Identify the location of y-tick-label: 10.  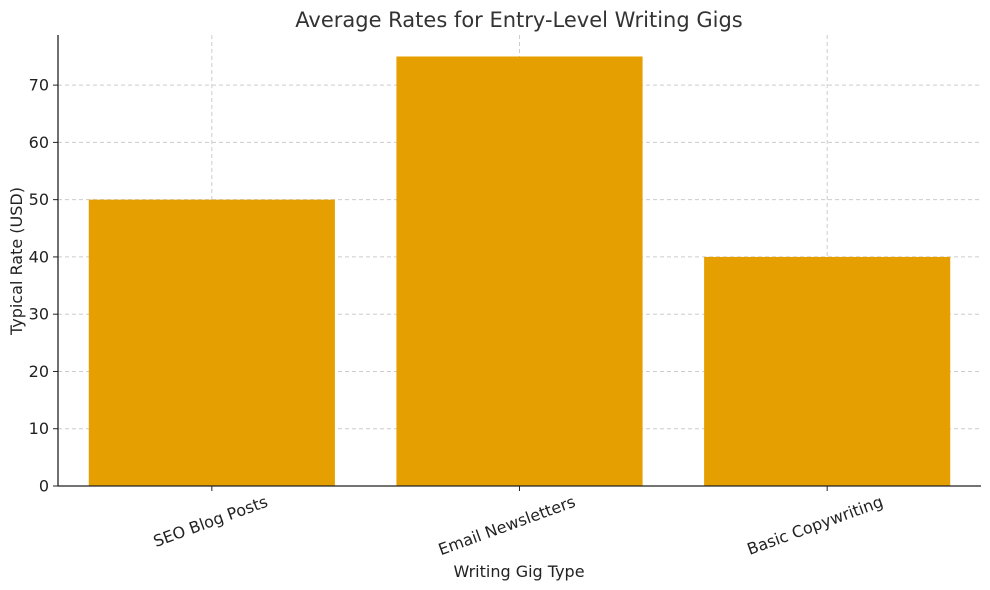
(39, 428).